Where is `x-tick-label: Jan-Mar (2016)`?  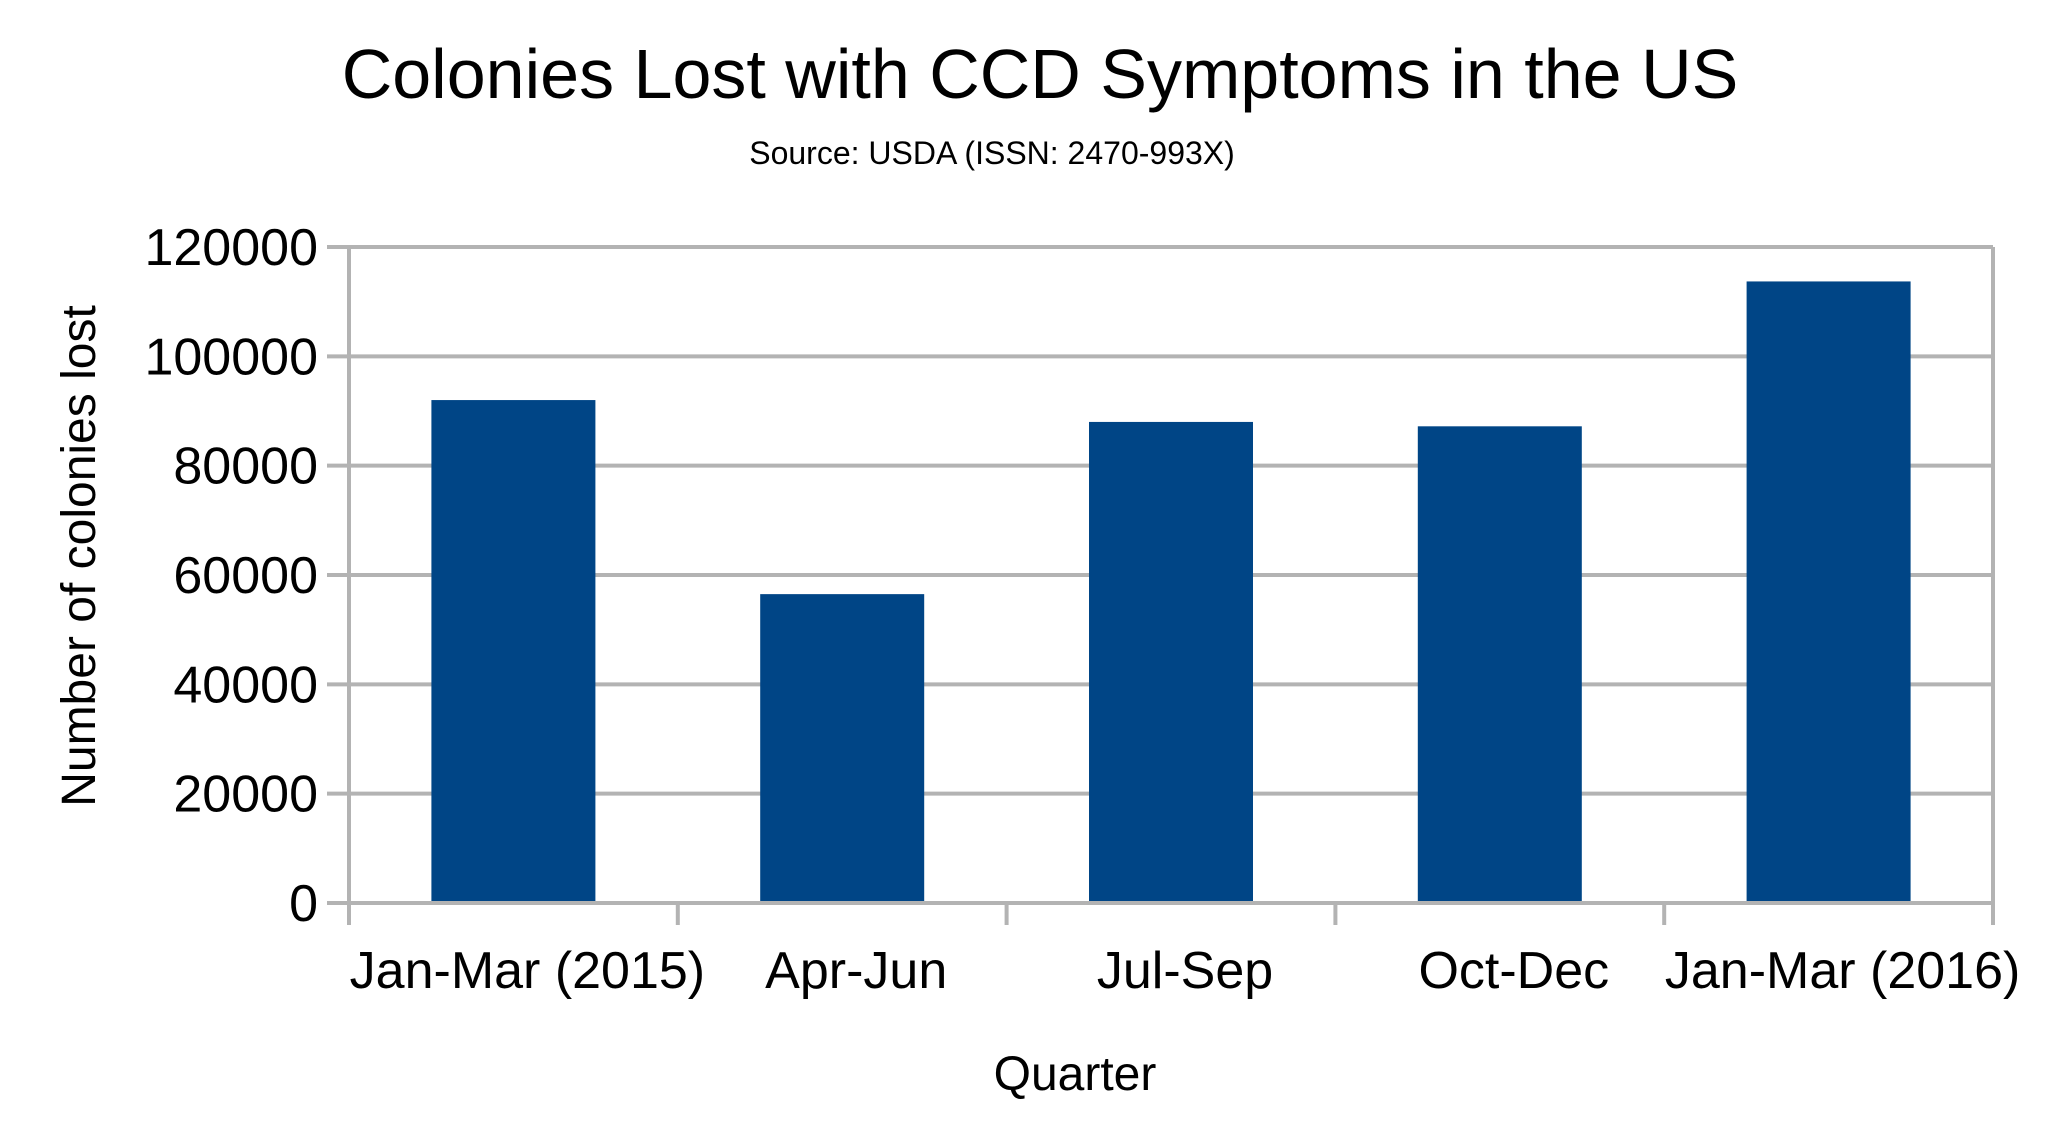
x-tick-label: Jan-Mar (2016) is located at coordinates (1842, 971).